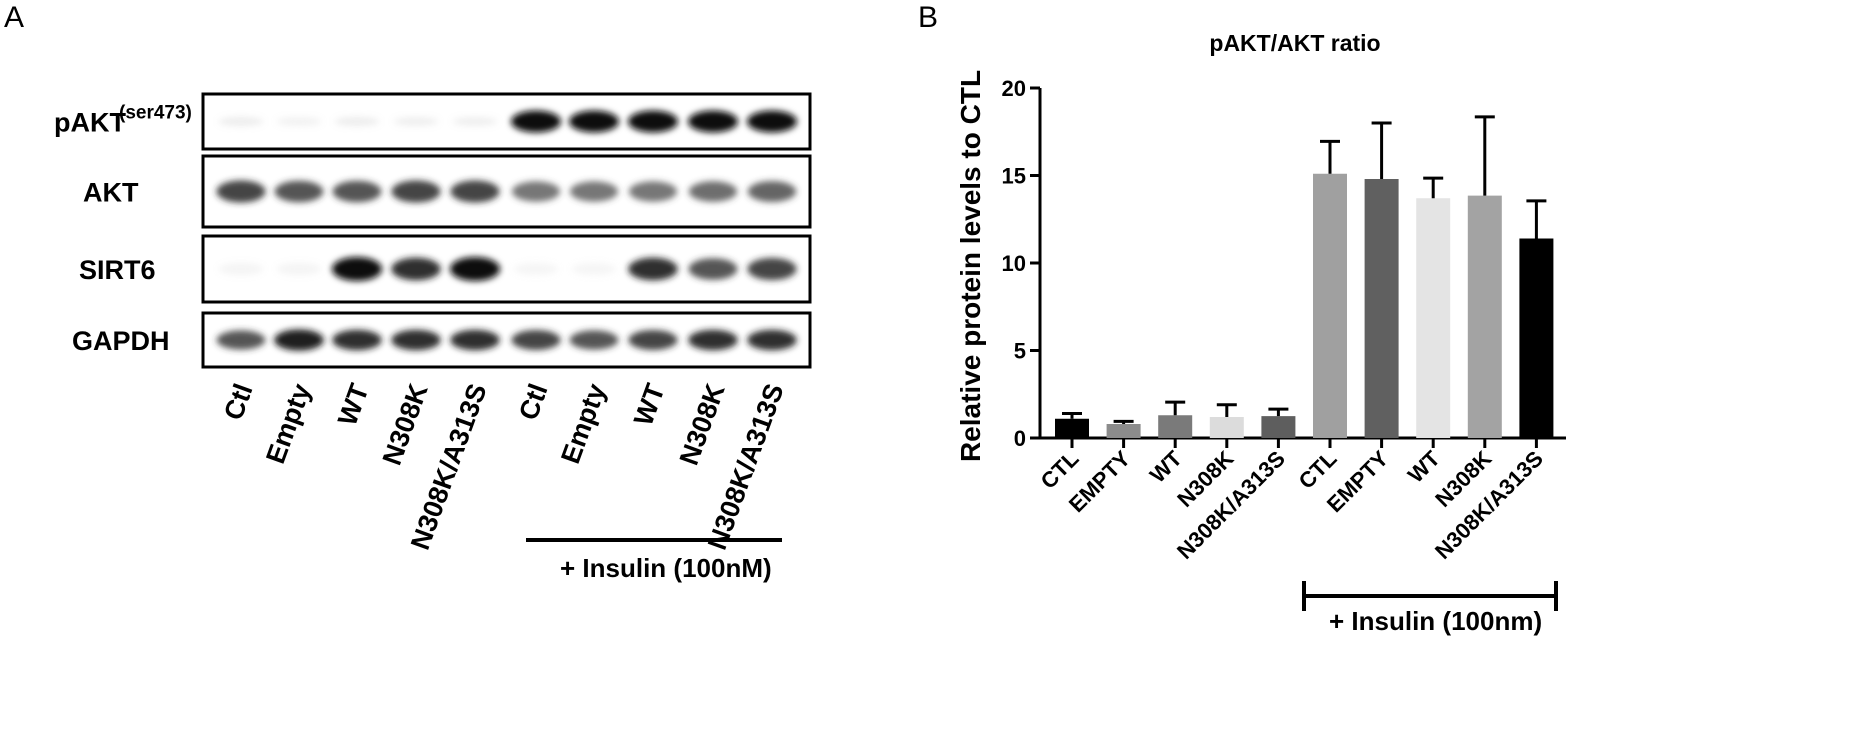 The height and width of the screenshot is (756, 1866). I want to click on blot-row-label: pAKT, so click(90, 123).